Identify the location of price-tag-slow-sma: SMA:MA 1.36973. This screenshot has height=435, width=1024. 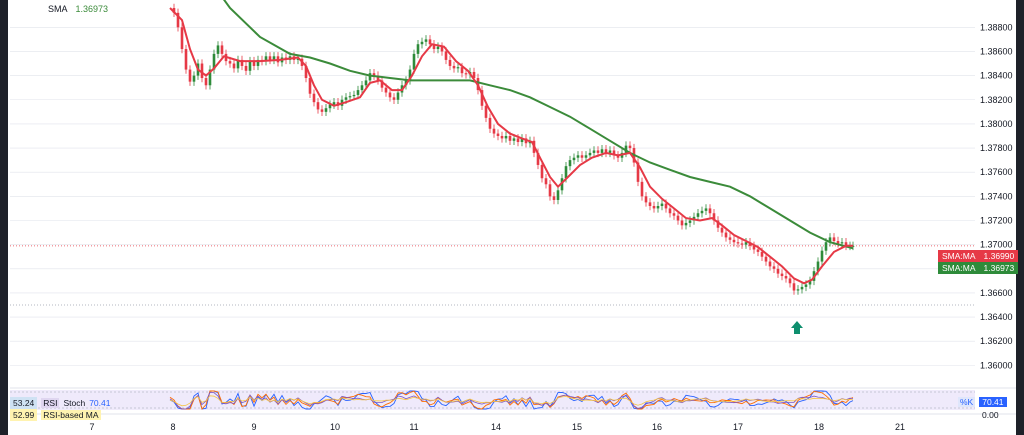
(978, 268).